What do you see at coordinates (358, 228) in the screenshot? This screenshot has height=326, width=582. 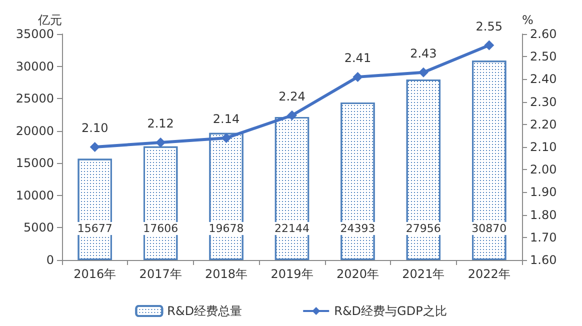 I see `data-label: 24393` at bounding box center [358, 228].